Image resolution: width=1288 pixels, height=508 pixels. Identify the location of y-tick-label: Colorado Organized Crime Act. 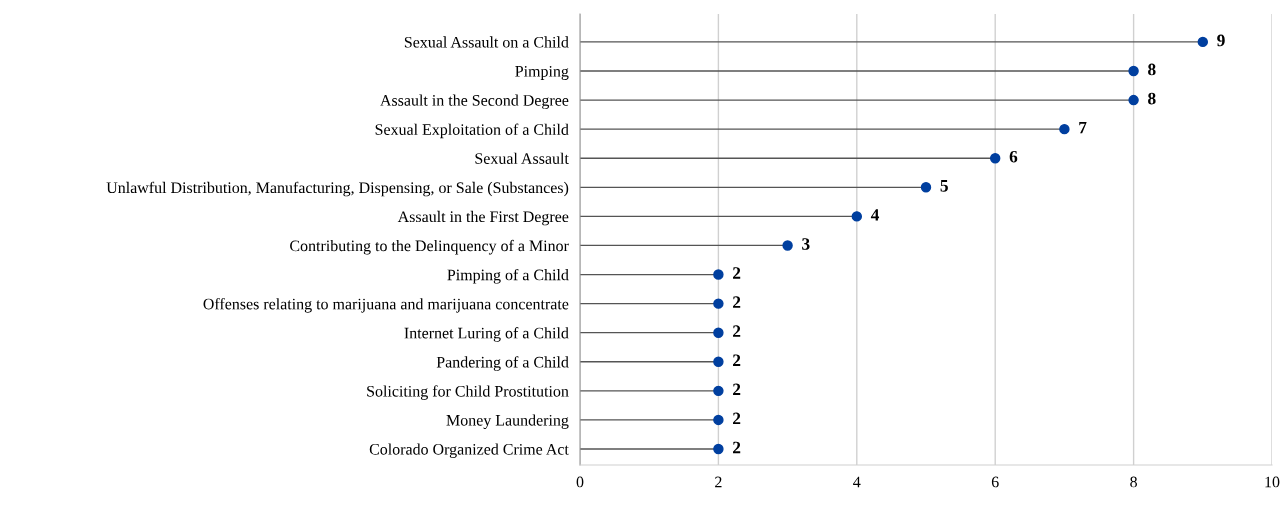
(469, 450).